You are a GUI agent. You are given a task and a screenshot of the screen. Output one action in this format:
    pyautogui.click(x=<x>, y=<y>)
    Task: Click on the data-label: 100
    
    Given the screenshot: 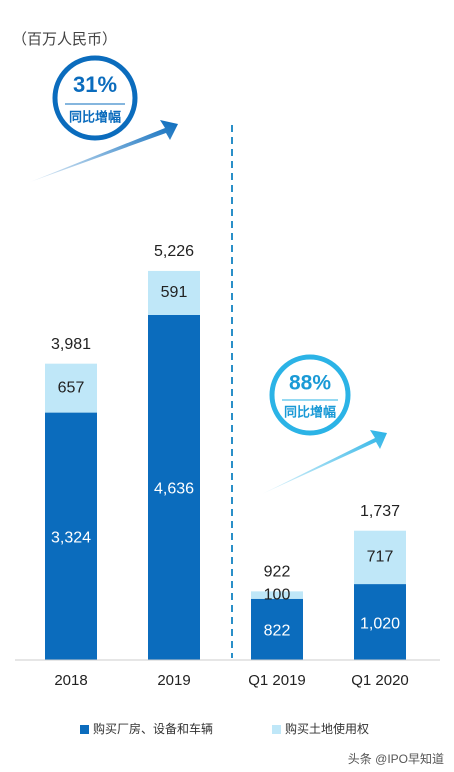 What is the action you would take?
    pyautogui.click(x=277, y=594)
    